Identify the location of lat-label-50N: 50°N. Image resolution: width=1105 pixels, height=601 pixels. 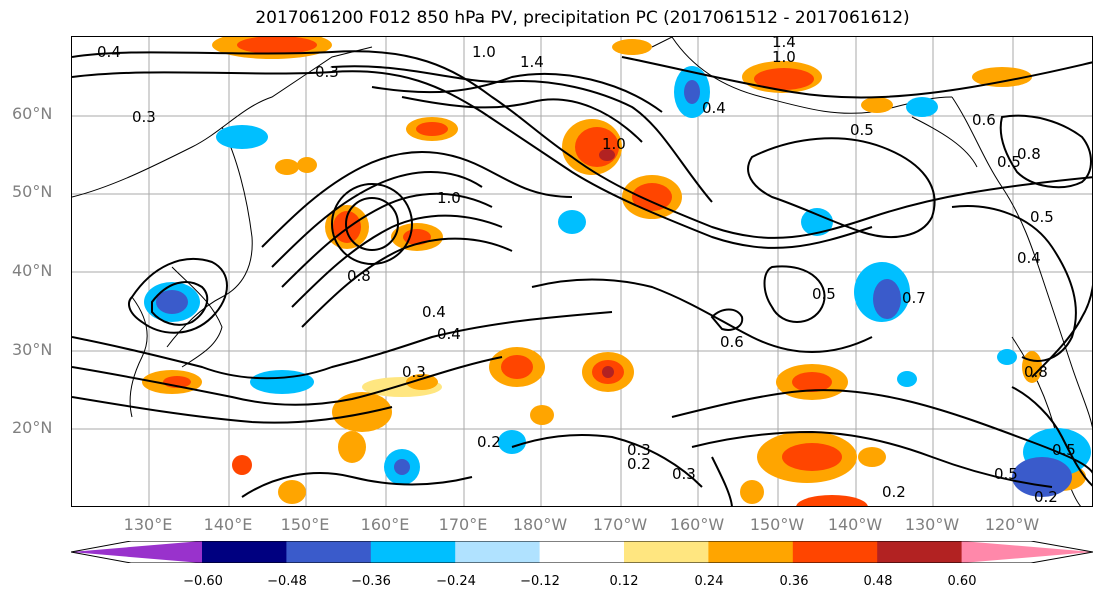
(32, 191).